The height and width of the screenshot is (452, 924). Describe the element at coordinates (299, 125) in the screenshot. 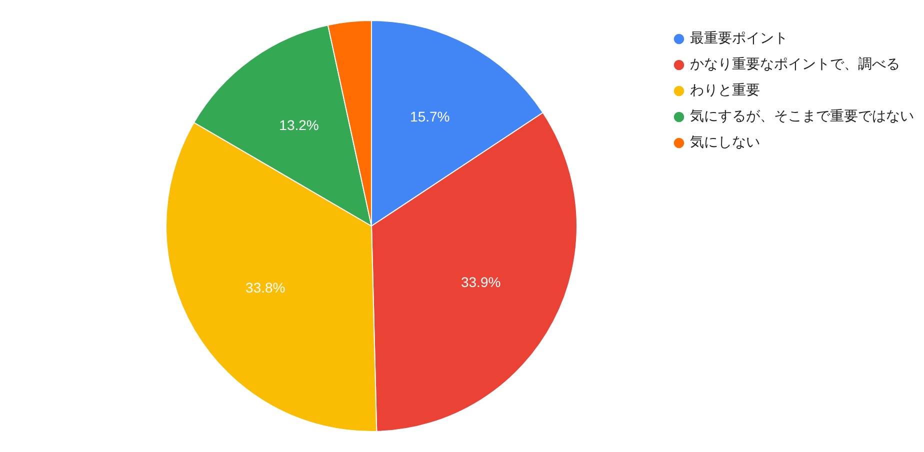

I see `data-label: 13.2%` at that location.